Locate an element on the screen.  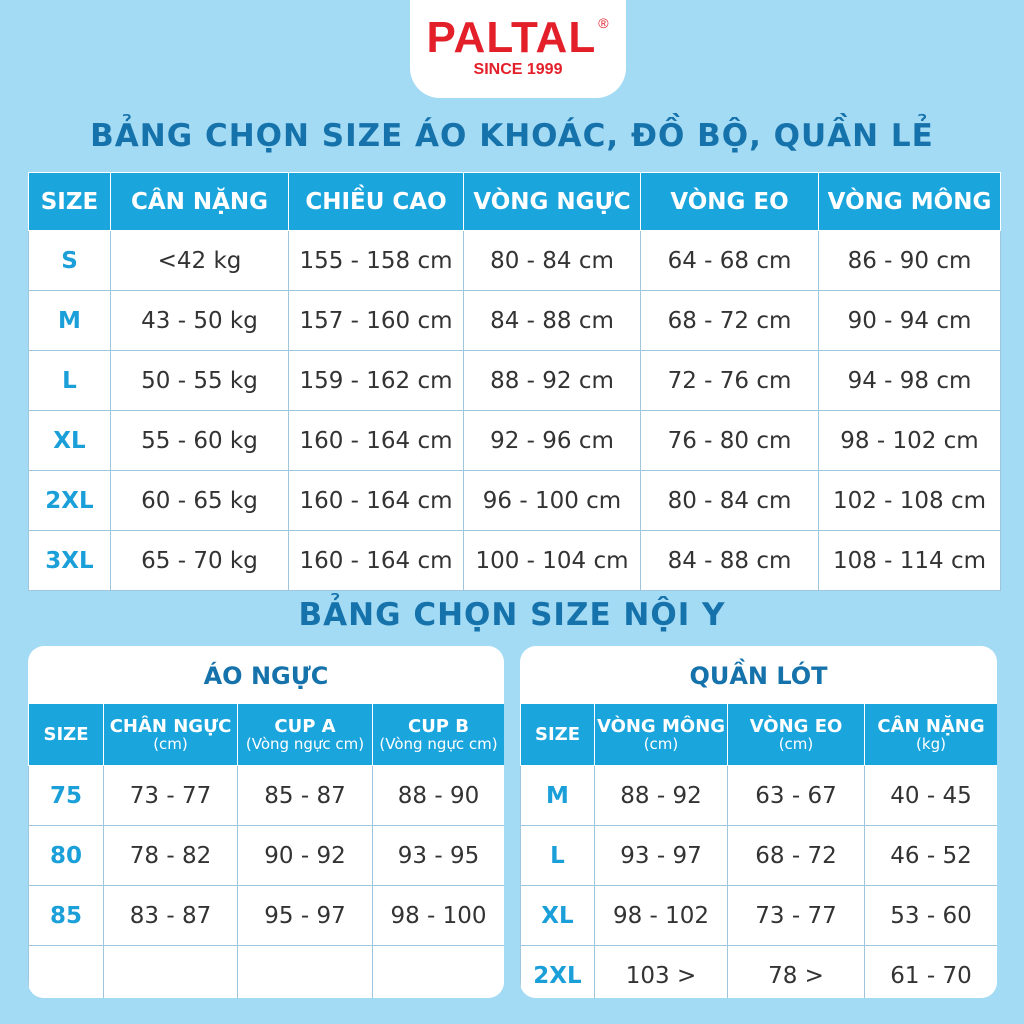
value-cell: 157 - 160 cm is located at coordinates (376, 320).